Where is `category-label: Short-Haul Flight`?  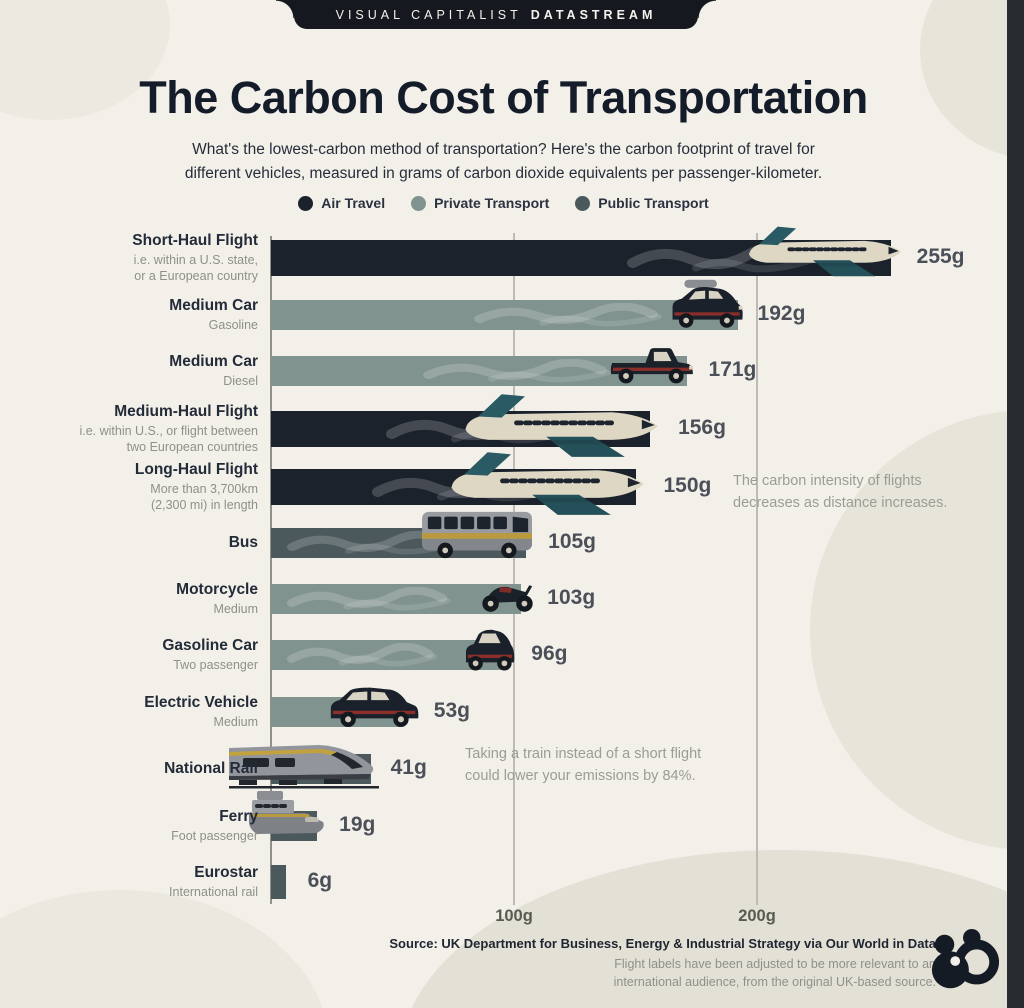
category-label: Short-Haul Flight is located at coordinates (195, 240).